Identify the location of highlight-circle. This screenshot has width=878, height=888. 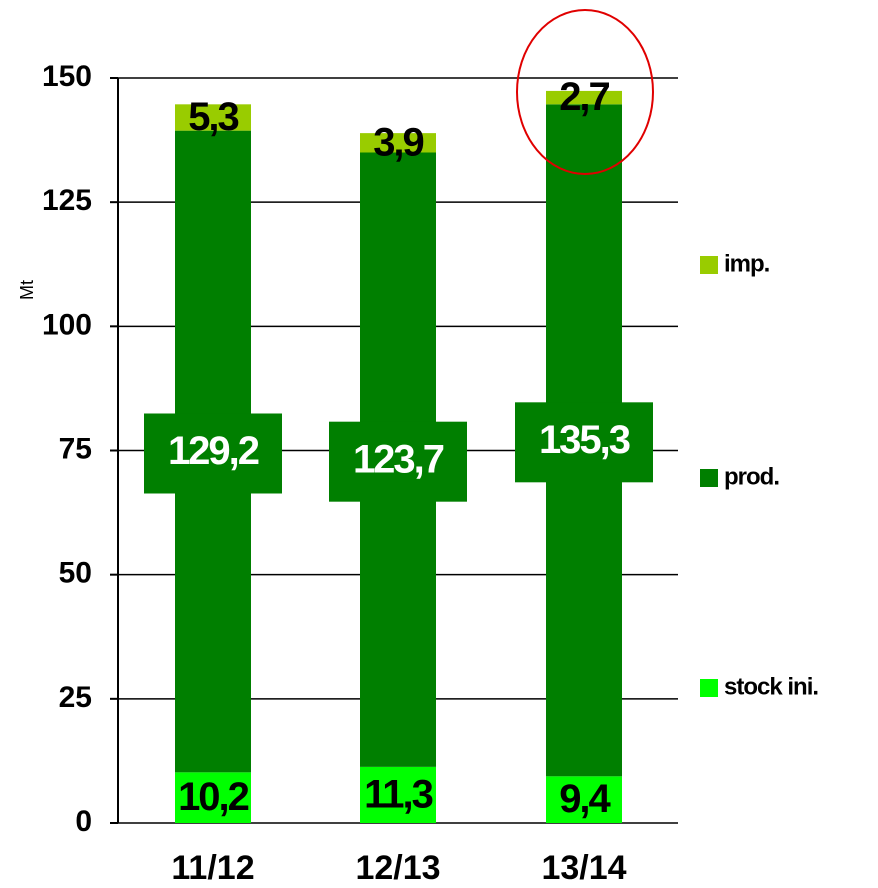
(585, 92).